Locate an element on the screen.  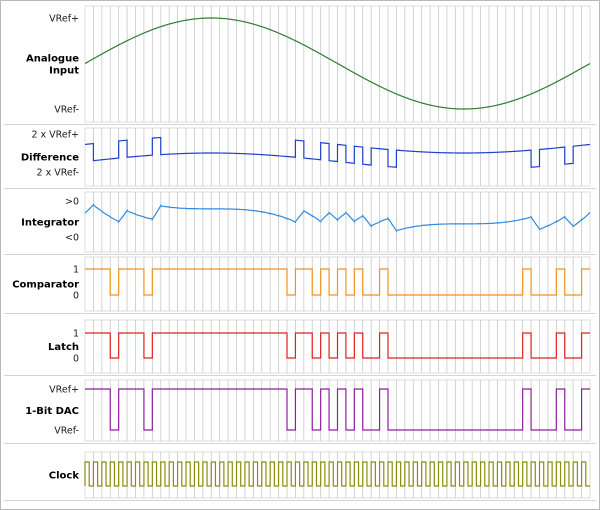
panel-title: 1-Bit DAC is located at coordinates (52, 411).